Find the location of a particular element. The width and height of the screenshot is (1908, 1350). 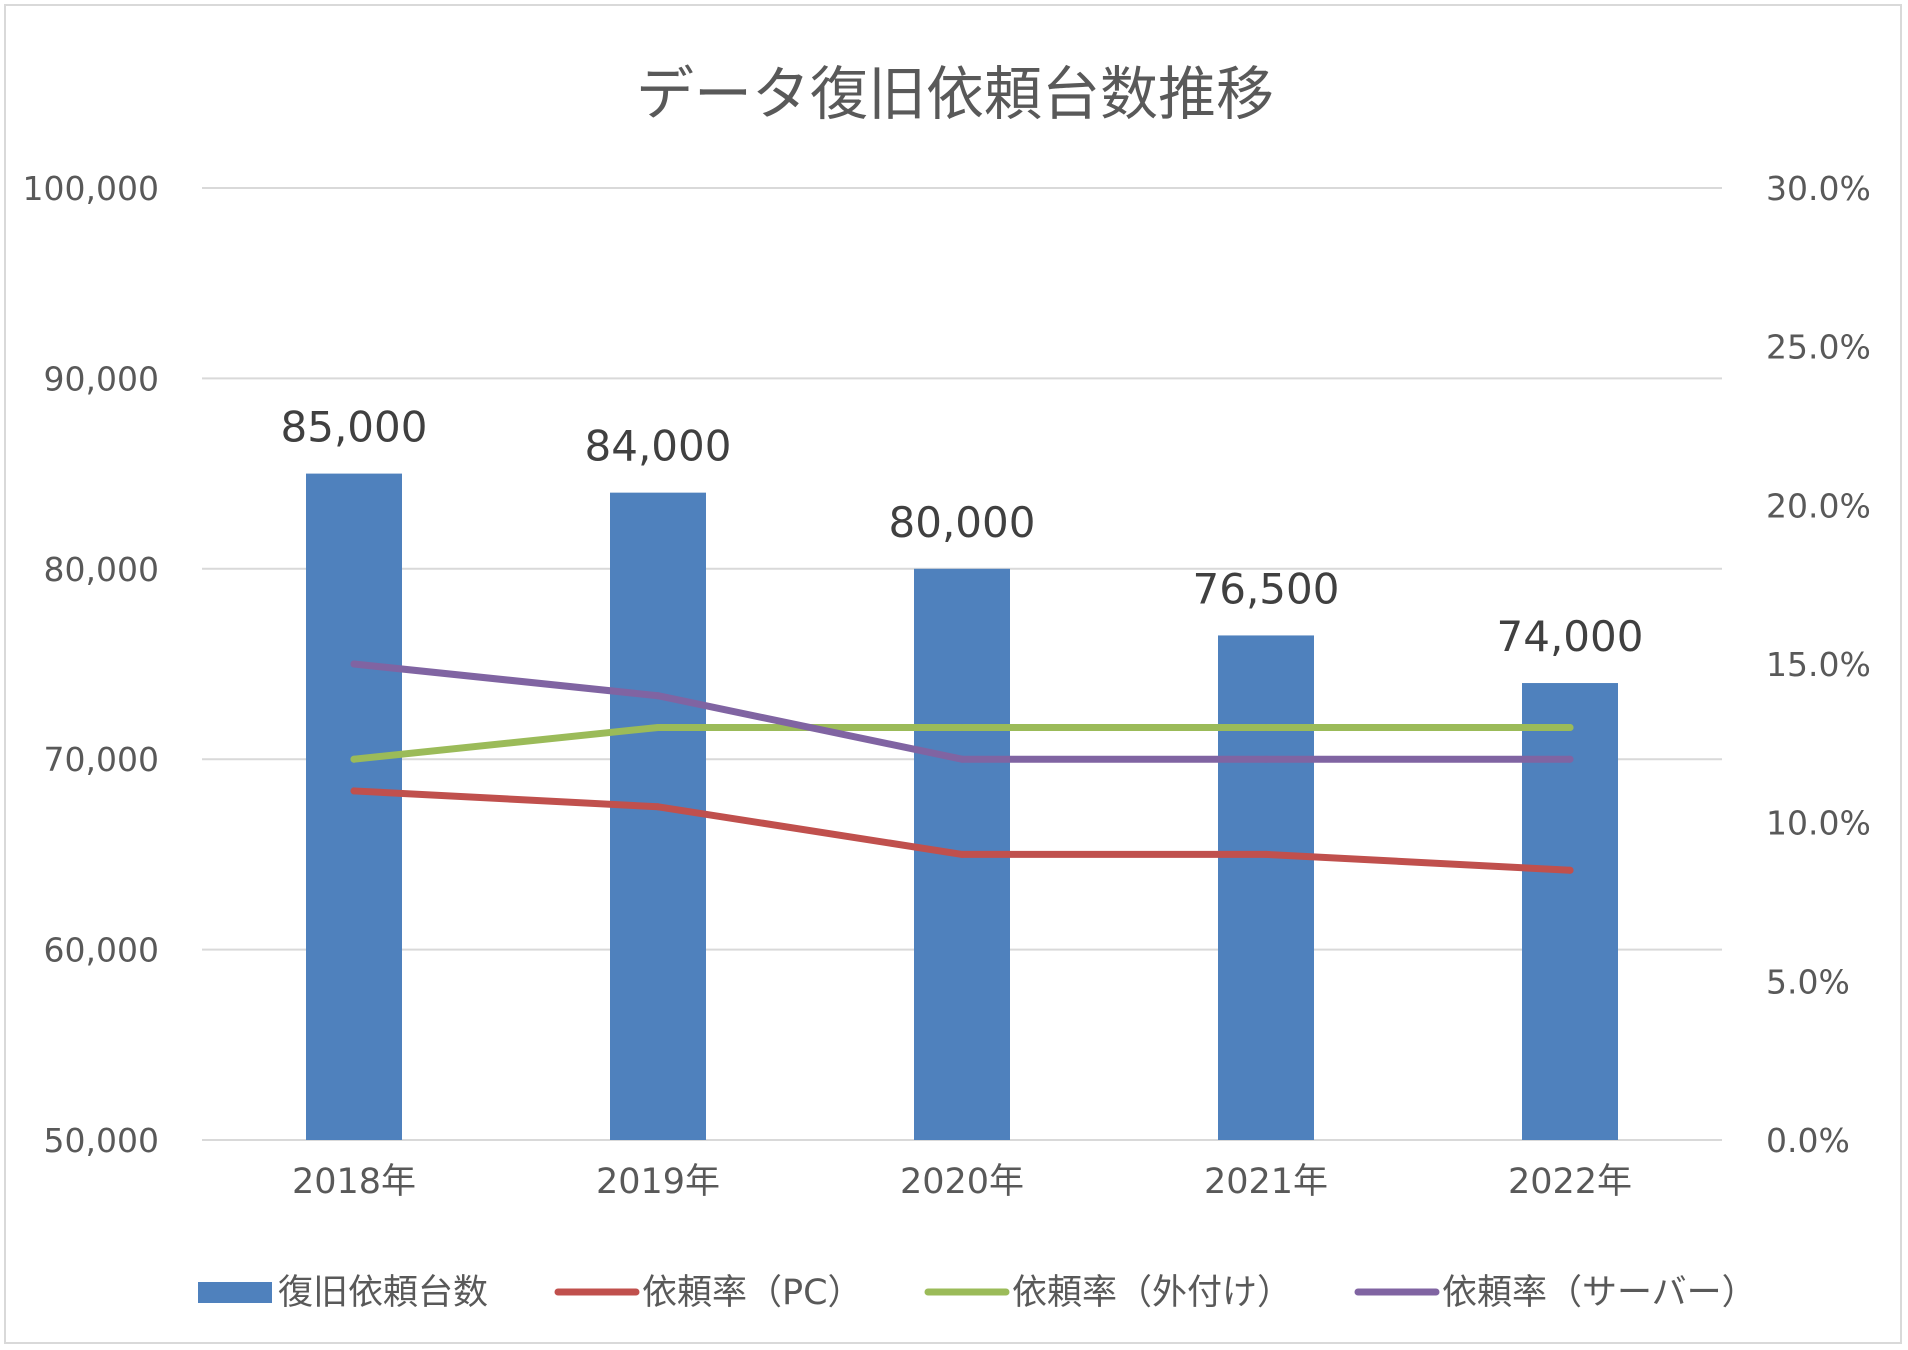

right-axis-tick-label: 10.0% is located at coordinates (1818, 823).